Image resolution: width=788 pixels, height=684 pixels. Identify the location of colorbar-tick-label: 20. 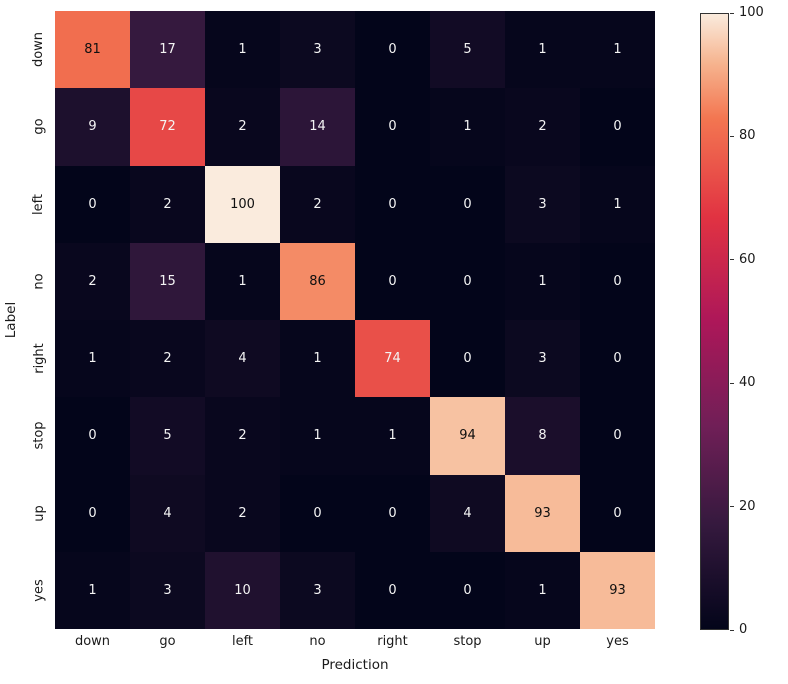
(747, 506).